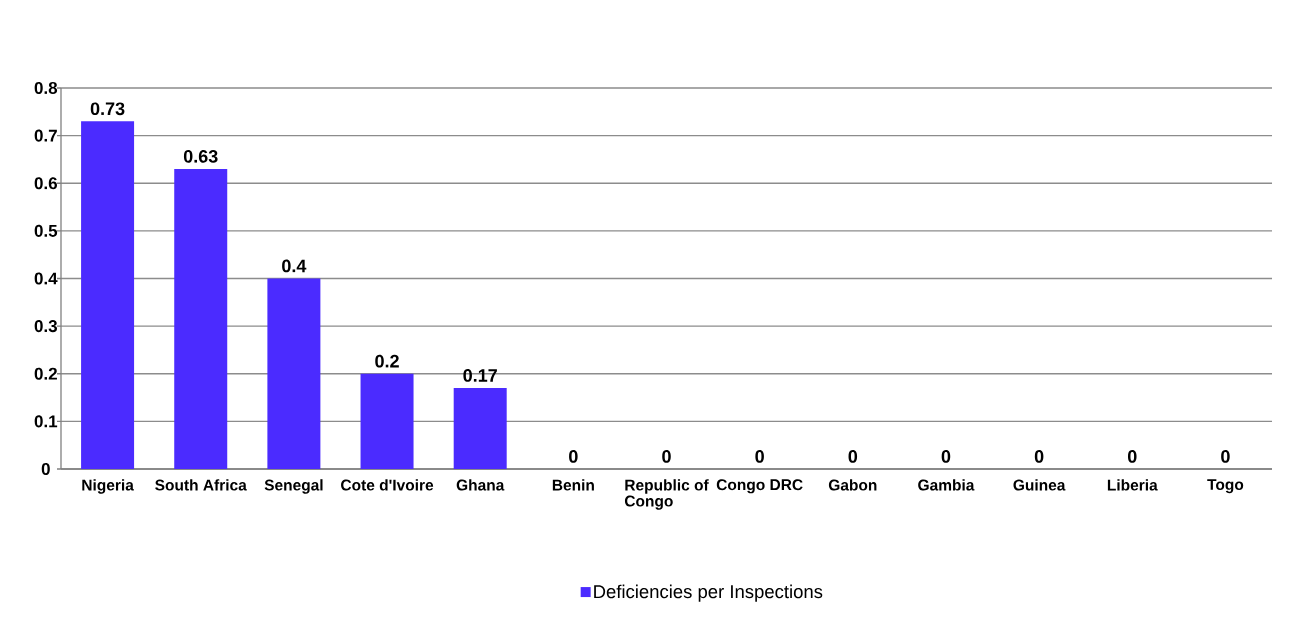  What do you see at coordinates (387, 361) in the screenshot?
I see `data-label: 0.2` at bounding box center [387, 361].